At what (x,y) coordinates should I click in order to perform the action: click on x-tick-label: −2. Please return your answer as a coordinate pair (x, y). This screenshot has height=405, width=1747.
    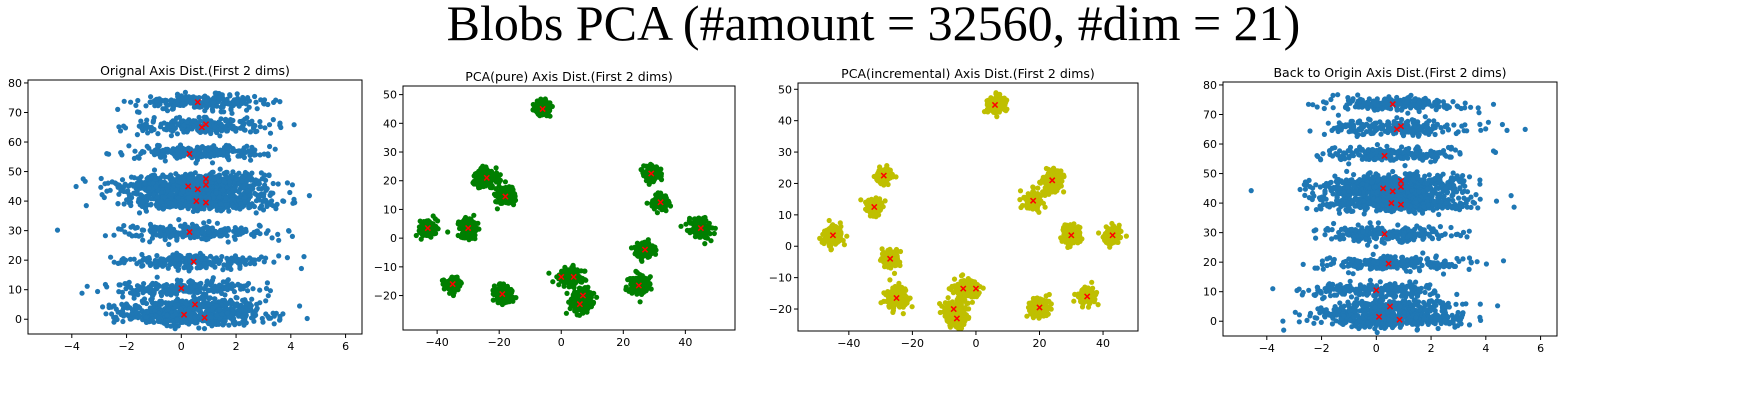
    Looking at the image, I should click on (126, 346).